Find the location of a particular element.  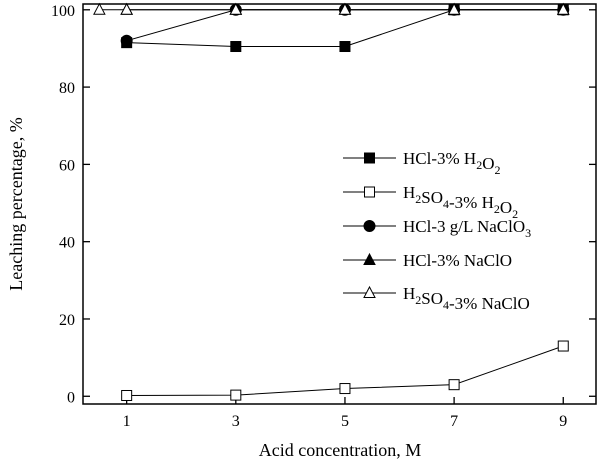

y-tick-label: 20 is located at coordinates (67, 320).